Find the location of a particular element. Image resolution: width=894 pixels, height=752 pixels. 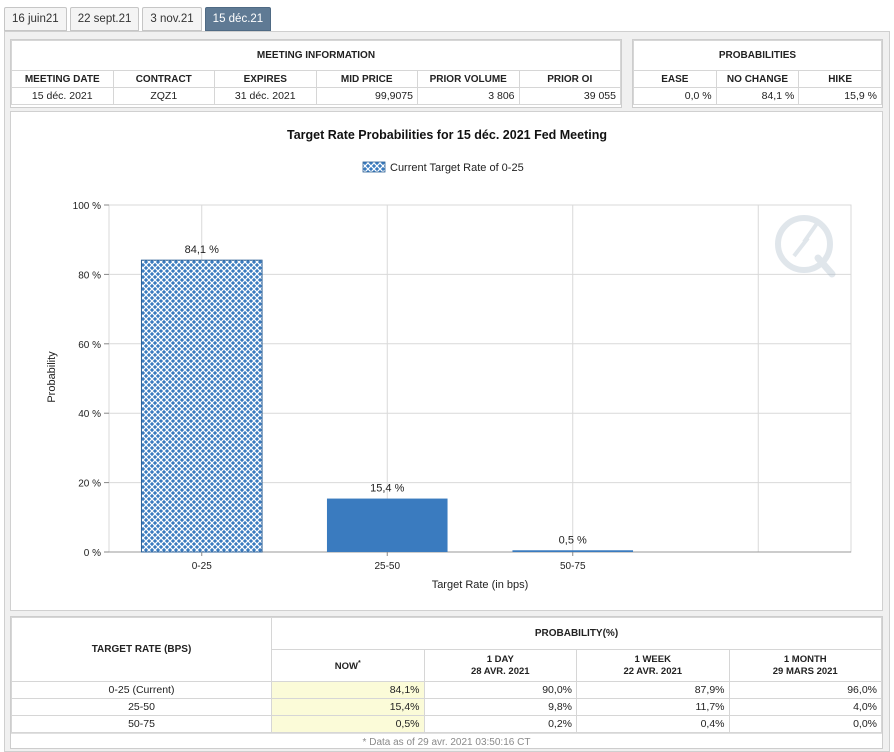

hike-value: 15,9 % is located at coordinates (840, 96).